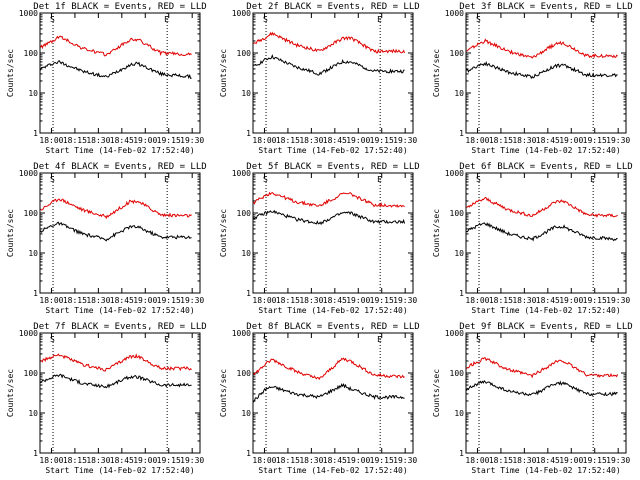  Describe the element at coordinates (119, 167) in the screenshot. I see `panel-title: Det 4f BLACK = Events, RED = LLD` at that location.